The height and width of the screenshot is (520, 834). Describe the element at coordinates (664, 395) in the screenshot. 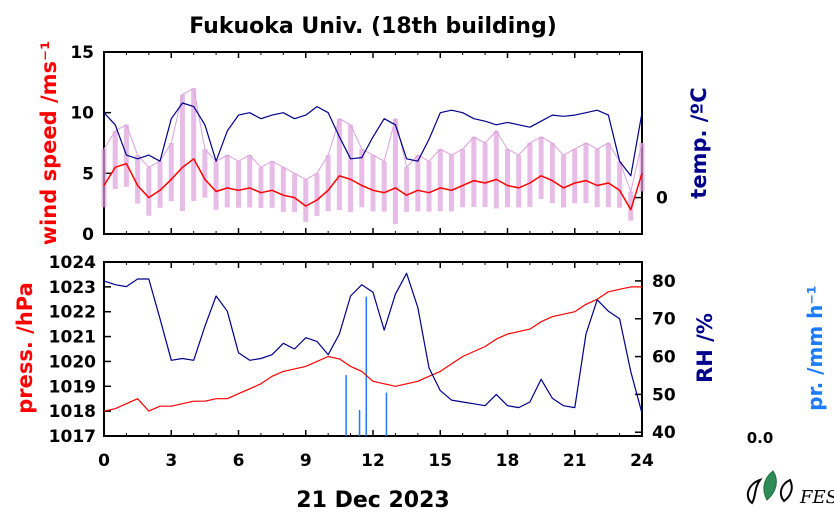

I see `humidity-tick-label: 50` at that location.